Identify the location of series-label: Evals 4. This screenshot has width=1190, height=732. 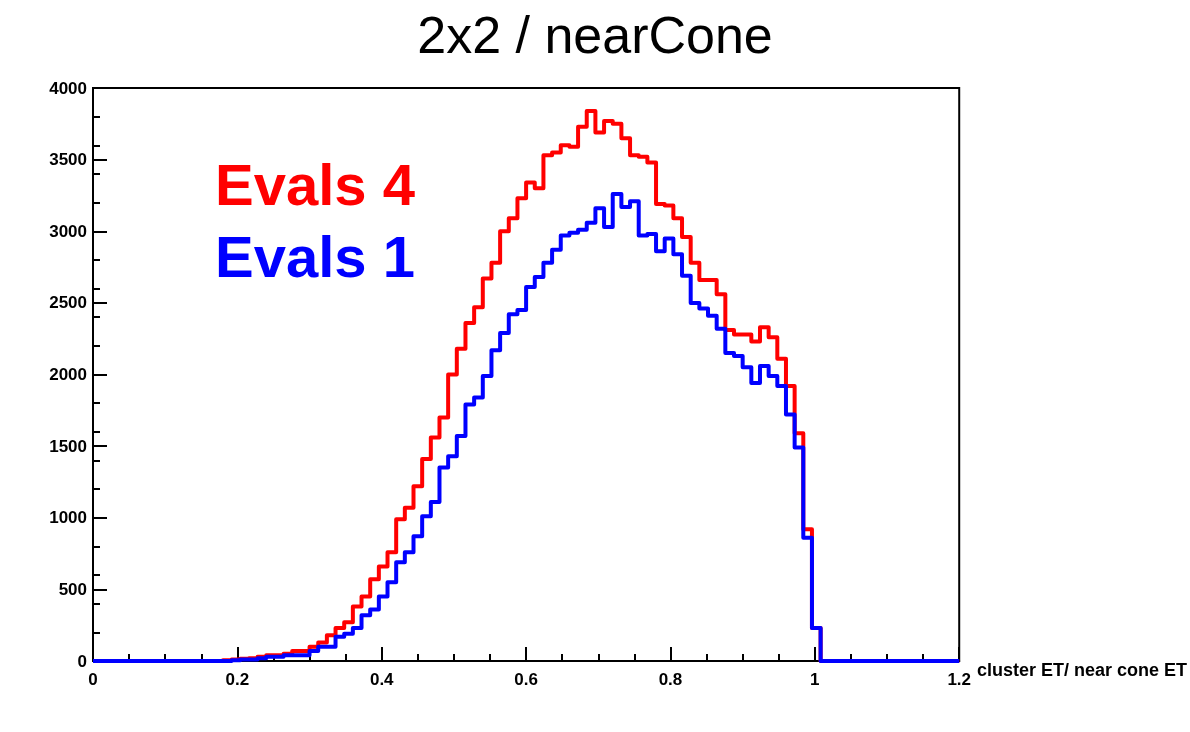
(315, 184).